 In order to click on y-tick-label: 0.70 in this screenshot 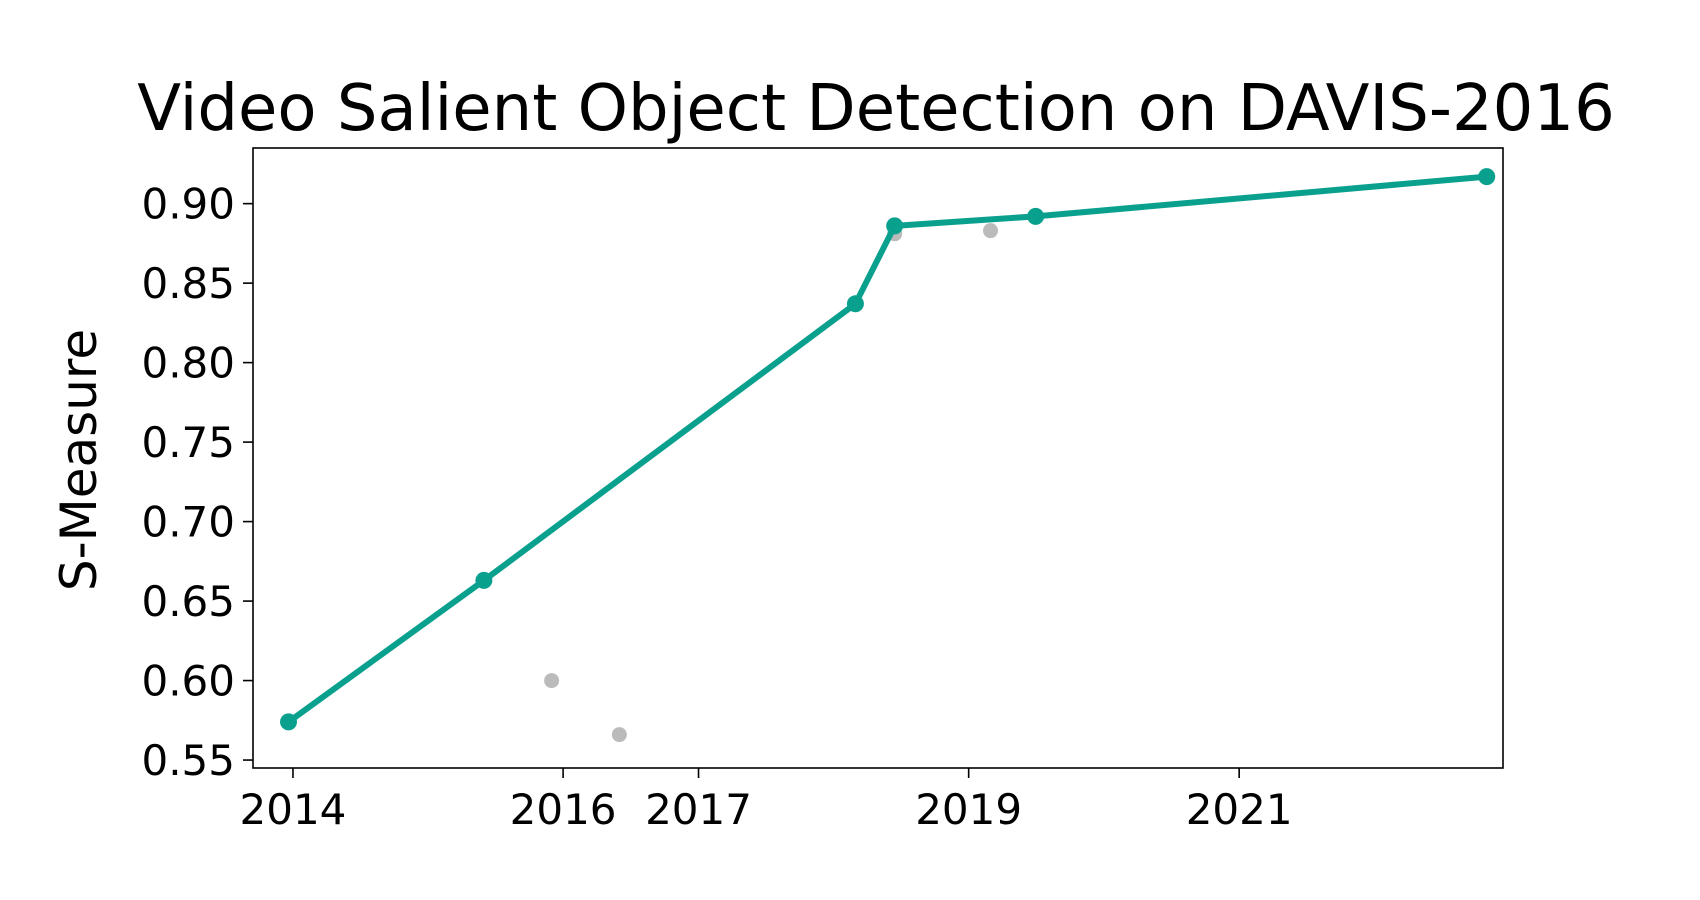, I will do `click(188, 522)`.